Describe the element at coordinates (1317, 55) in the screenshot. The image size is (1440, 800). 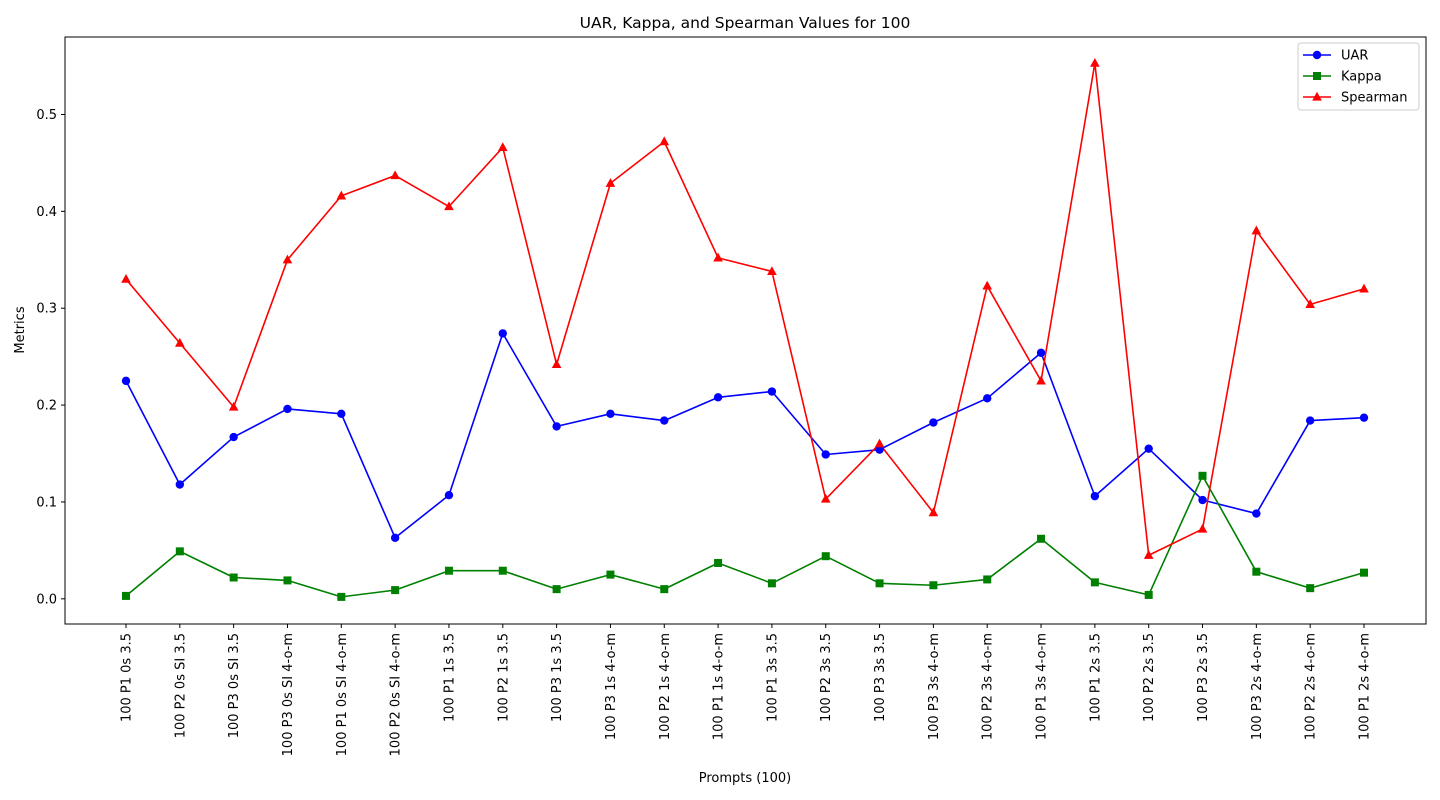
I see `legend-uar-marker` at that location.